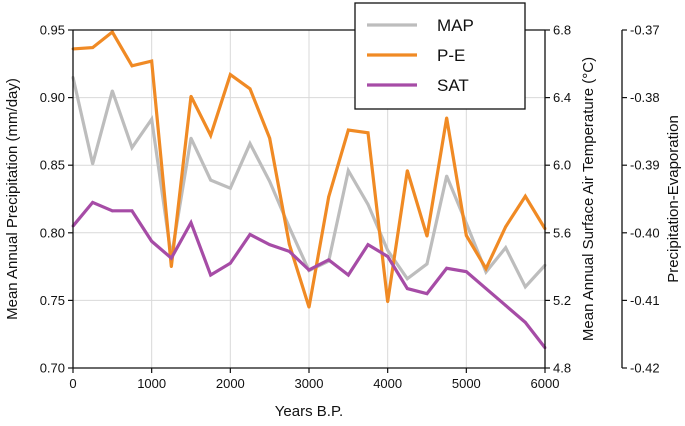  Describe the element at coordinates (52, 368) in the screenshot. I see `left-y-tick-label: 0.70` at that location.